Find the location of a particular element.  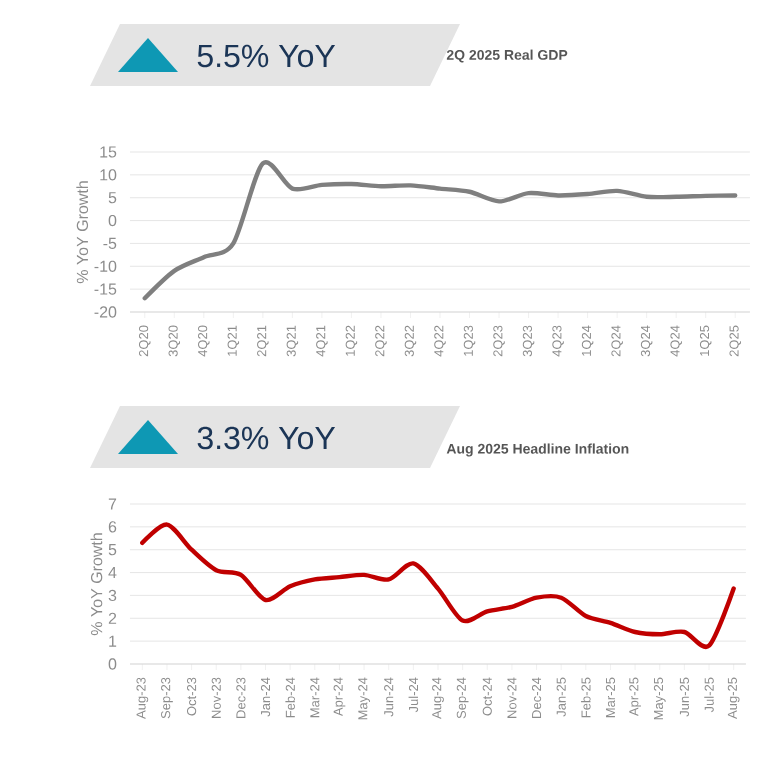

chart-title: 3.3% YoY is located at coordinates (266, 438).